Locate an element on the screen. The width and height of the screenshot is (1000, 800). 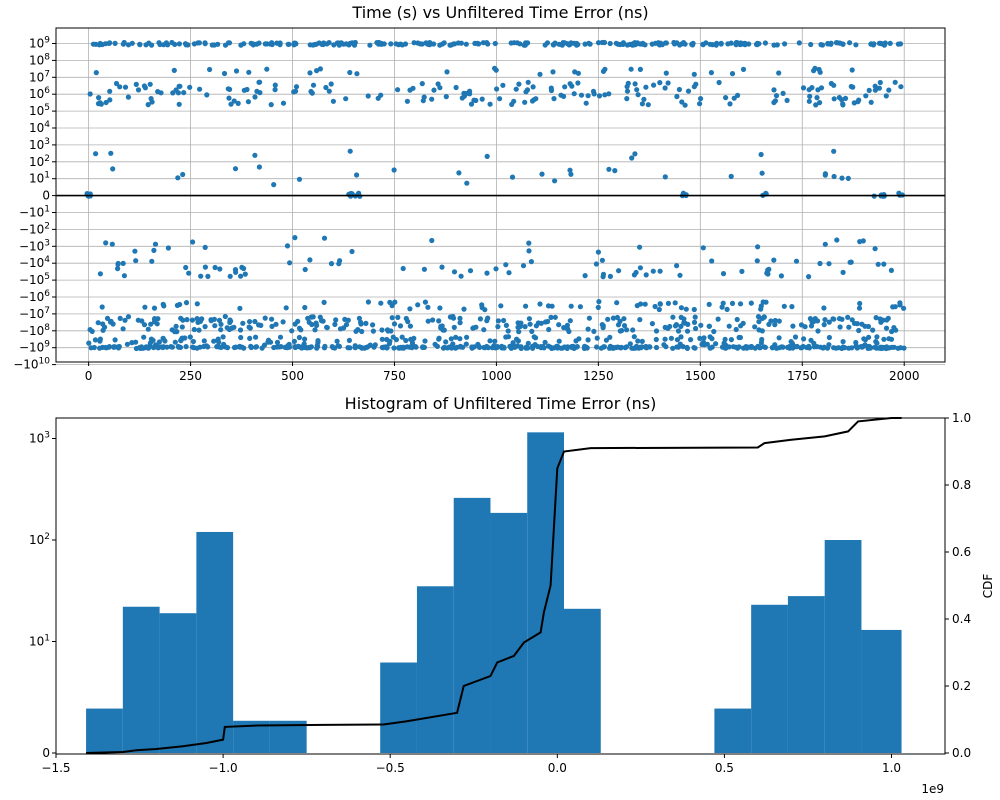
top-y-tick-label: 107 is located at coordinates (39, 76).